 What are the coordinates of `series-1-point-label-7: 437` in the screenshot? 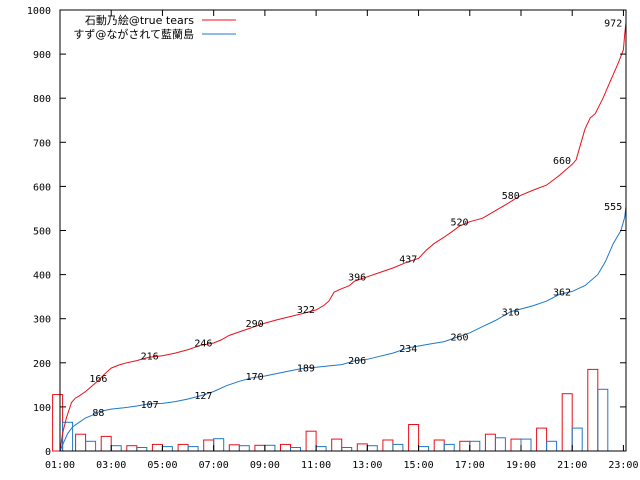 It's located at (408, 259).